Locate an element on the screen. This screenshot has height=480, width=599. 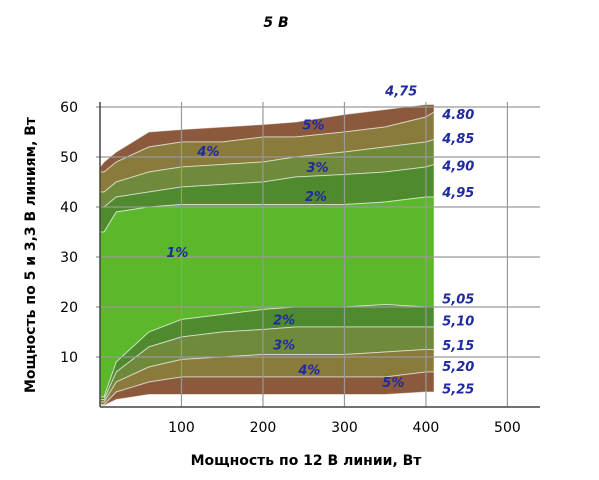
y-tick-label-1: 20 is located at coordinates (69, 308).